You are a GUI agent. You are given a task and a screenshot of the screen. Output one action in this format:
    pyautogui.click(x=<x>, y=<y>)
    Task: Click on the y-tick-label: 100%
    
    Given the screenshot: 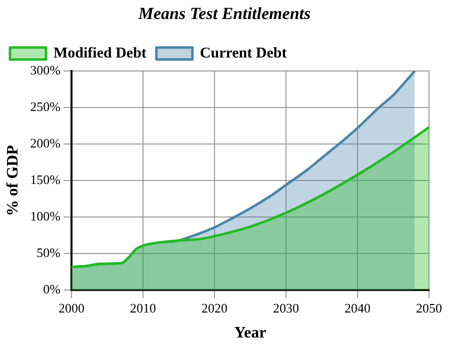 What is the action you would take?
    pyautogui.click(x=45, y=216)
    